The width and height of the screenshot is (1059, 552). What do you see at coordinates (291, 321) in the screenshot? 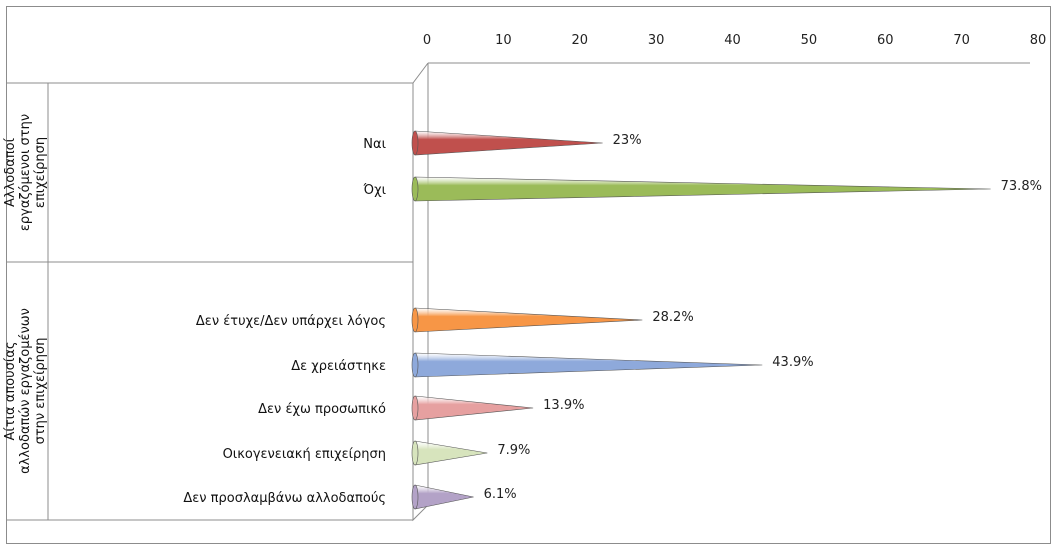
I see `category-label: Δεν έτυχε/Δεν υπάρχει λόγος` at bounding box center [291, 321].